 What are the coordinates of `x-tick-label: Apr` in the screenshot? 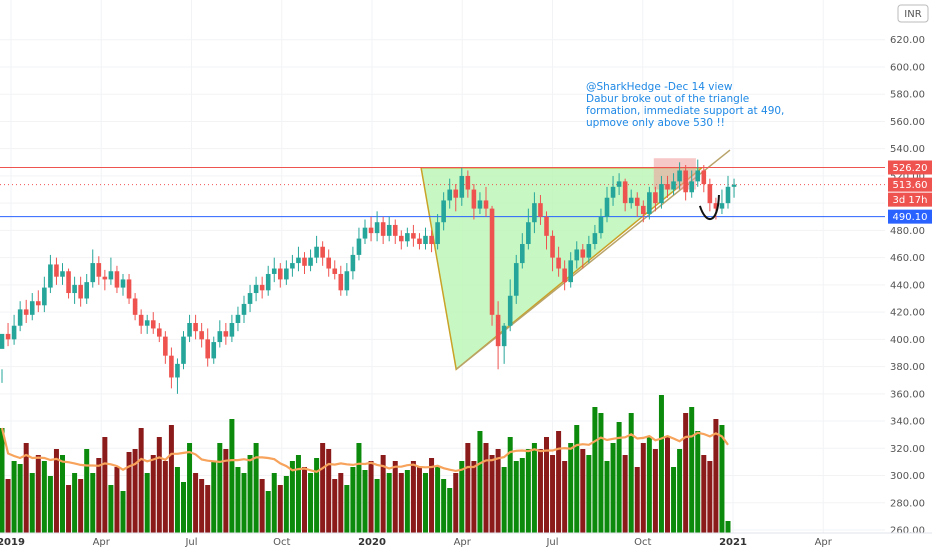 It's located at (824, 542).